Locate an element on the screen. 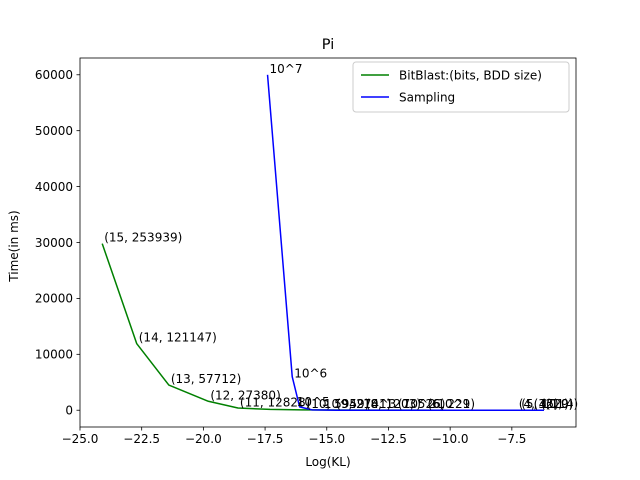 This screenshot has width=640, height=480. annotation-label: 10^3 is located at coordinates (379, 404).